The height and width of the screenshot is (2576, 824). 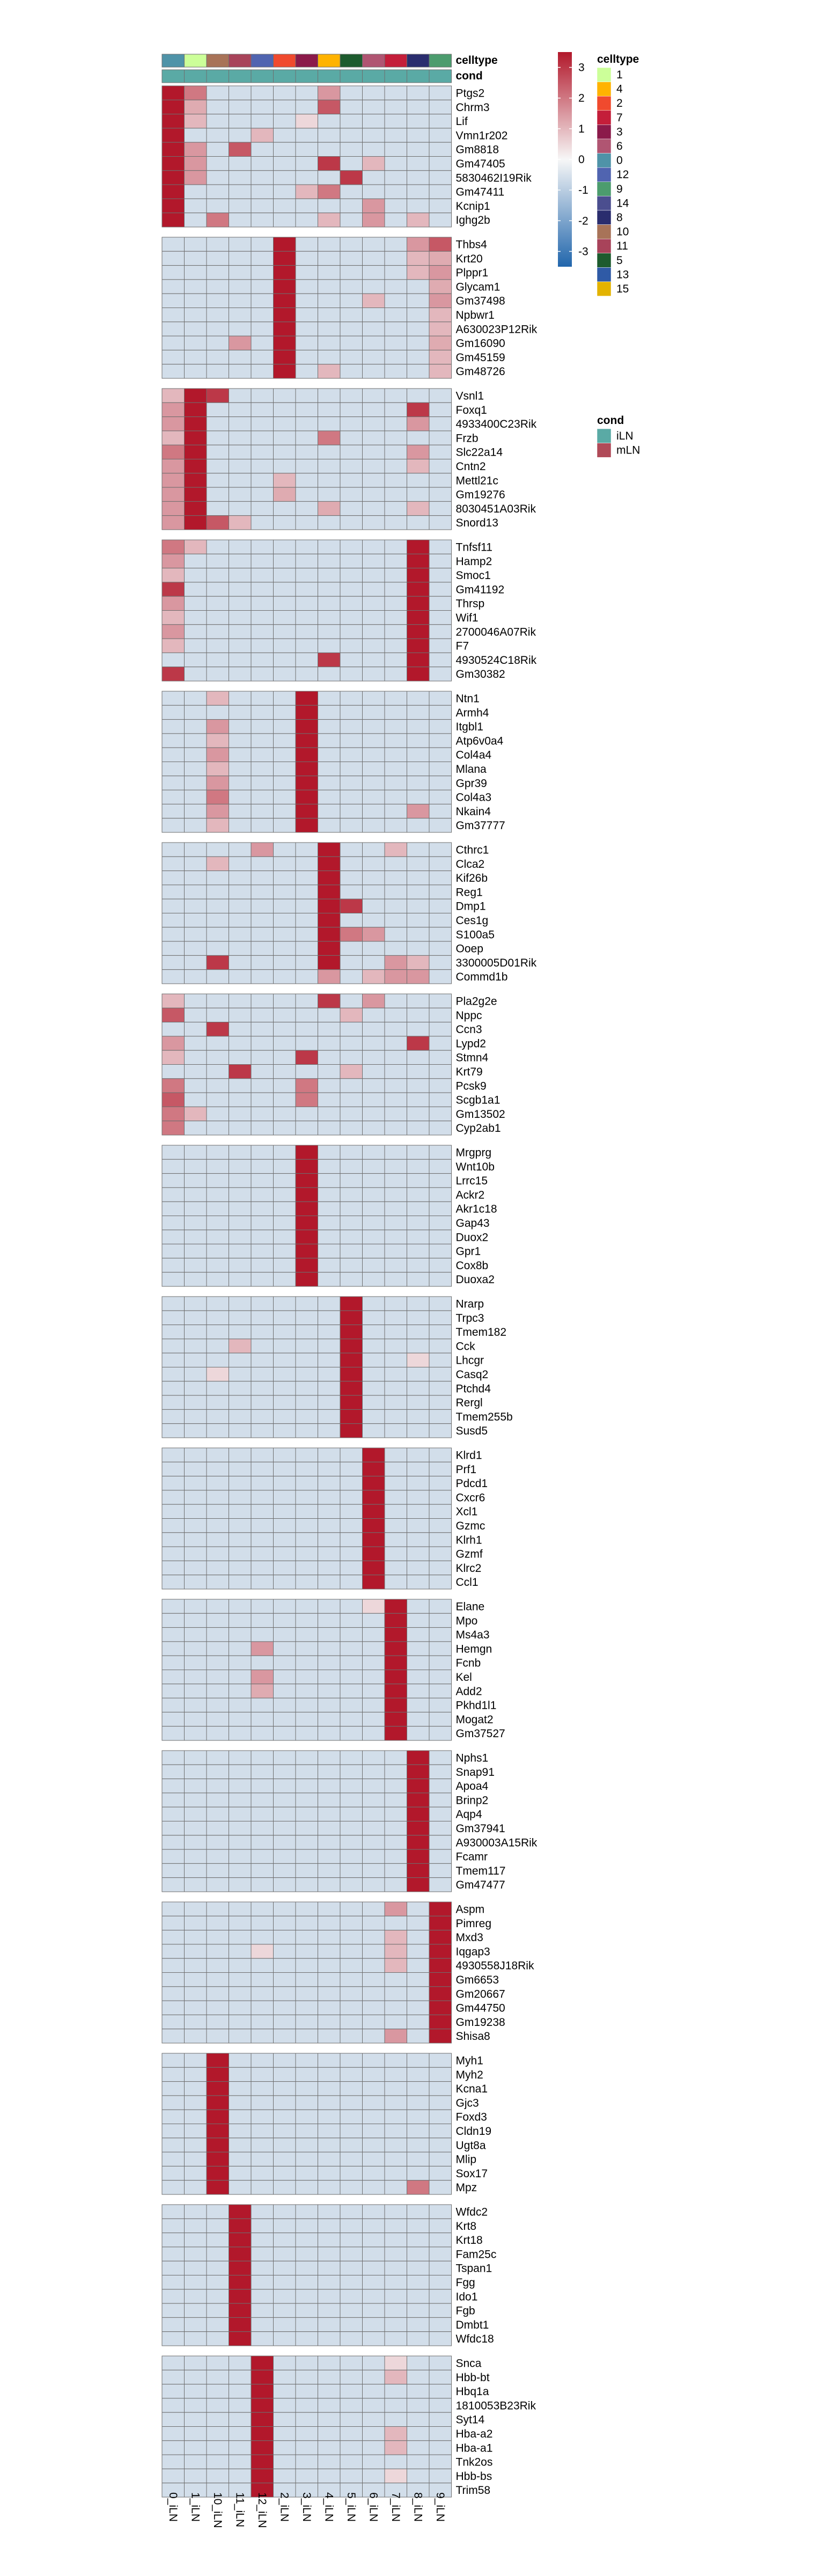 What do you see at coordinates (497, 424) in the screenshot?
I see `gene-label: 4933400C23Rik` at bounding box center [497, 424].